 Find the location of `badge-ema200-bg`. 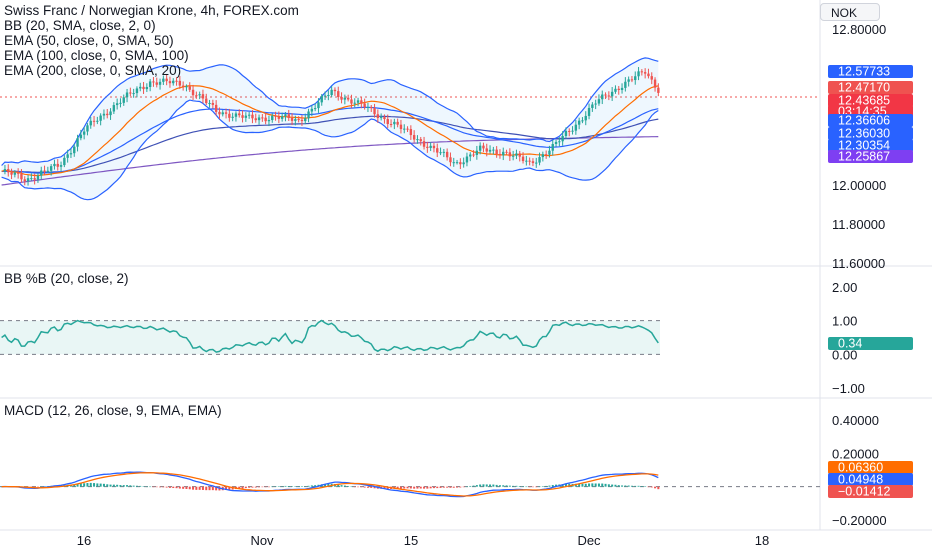

badge-ema200-bg is located at coordinates (870, 156).